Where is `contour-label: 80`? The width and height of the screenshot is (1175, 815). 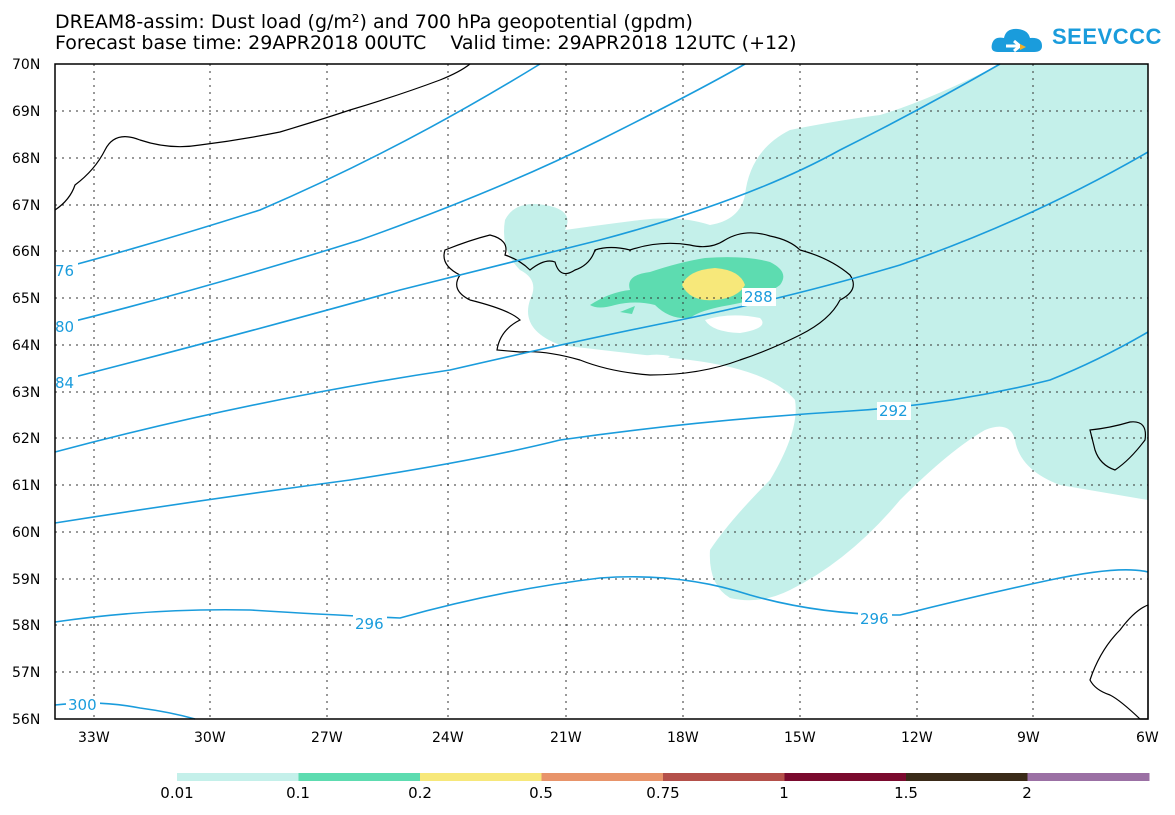 contour-label: 80 is located at coordinates (64, 327).